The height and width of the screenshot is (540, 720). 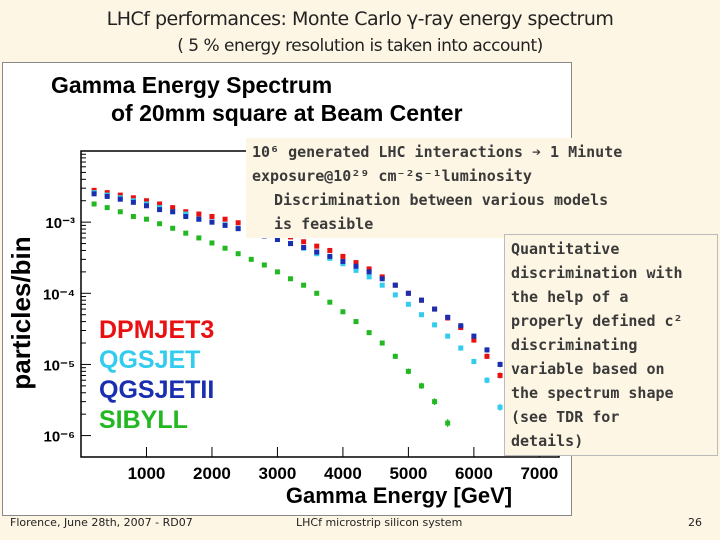 What do you see at coordinates (574, 345) in the screenshot?
I see `callout-line: discriminating` at bounding box center [574, 345].